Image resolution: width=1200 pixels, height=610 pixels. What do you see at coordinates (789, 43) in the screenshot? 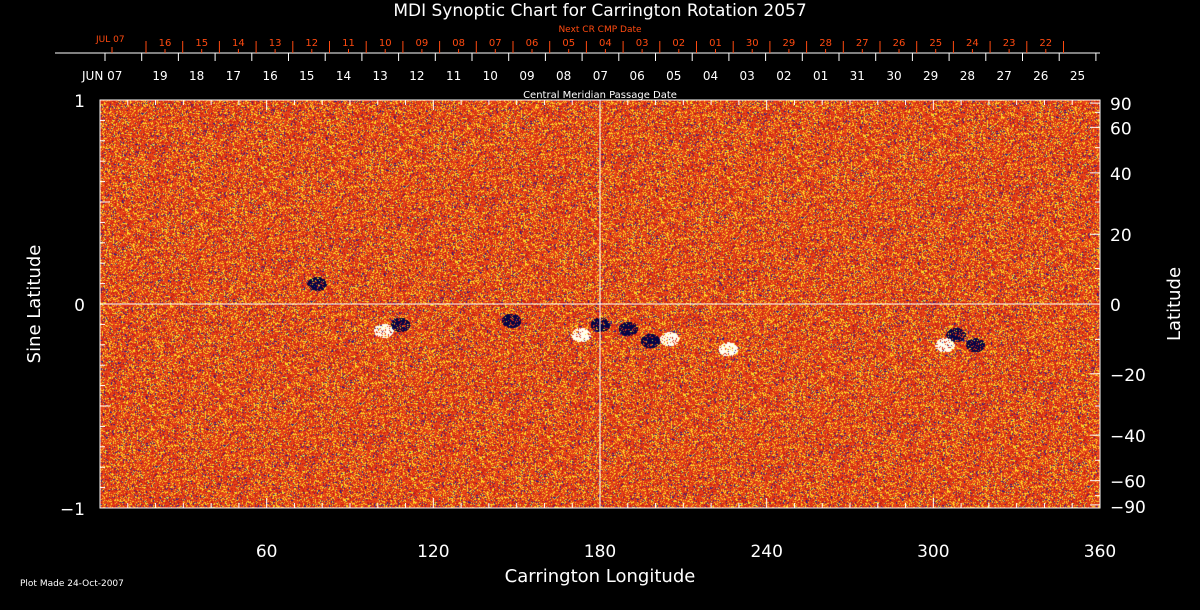
I see `next-axis-tick-label: 29` at bounding box center [789, 43].